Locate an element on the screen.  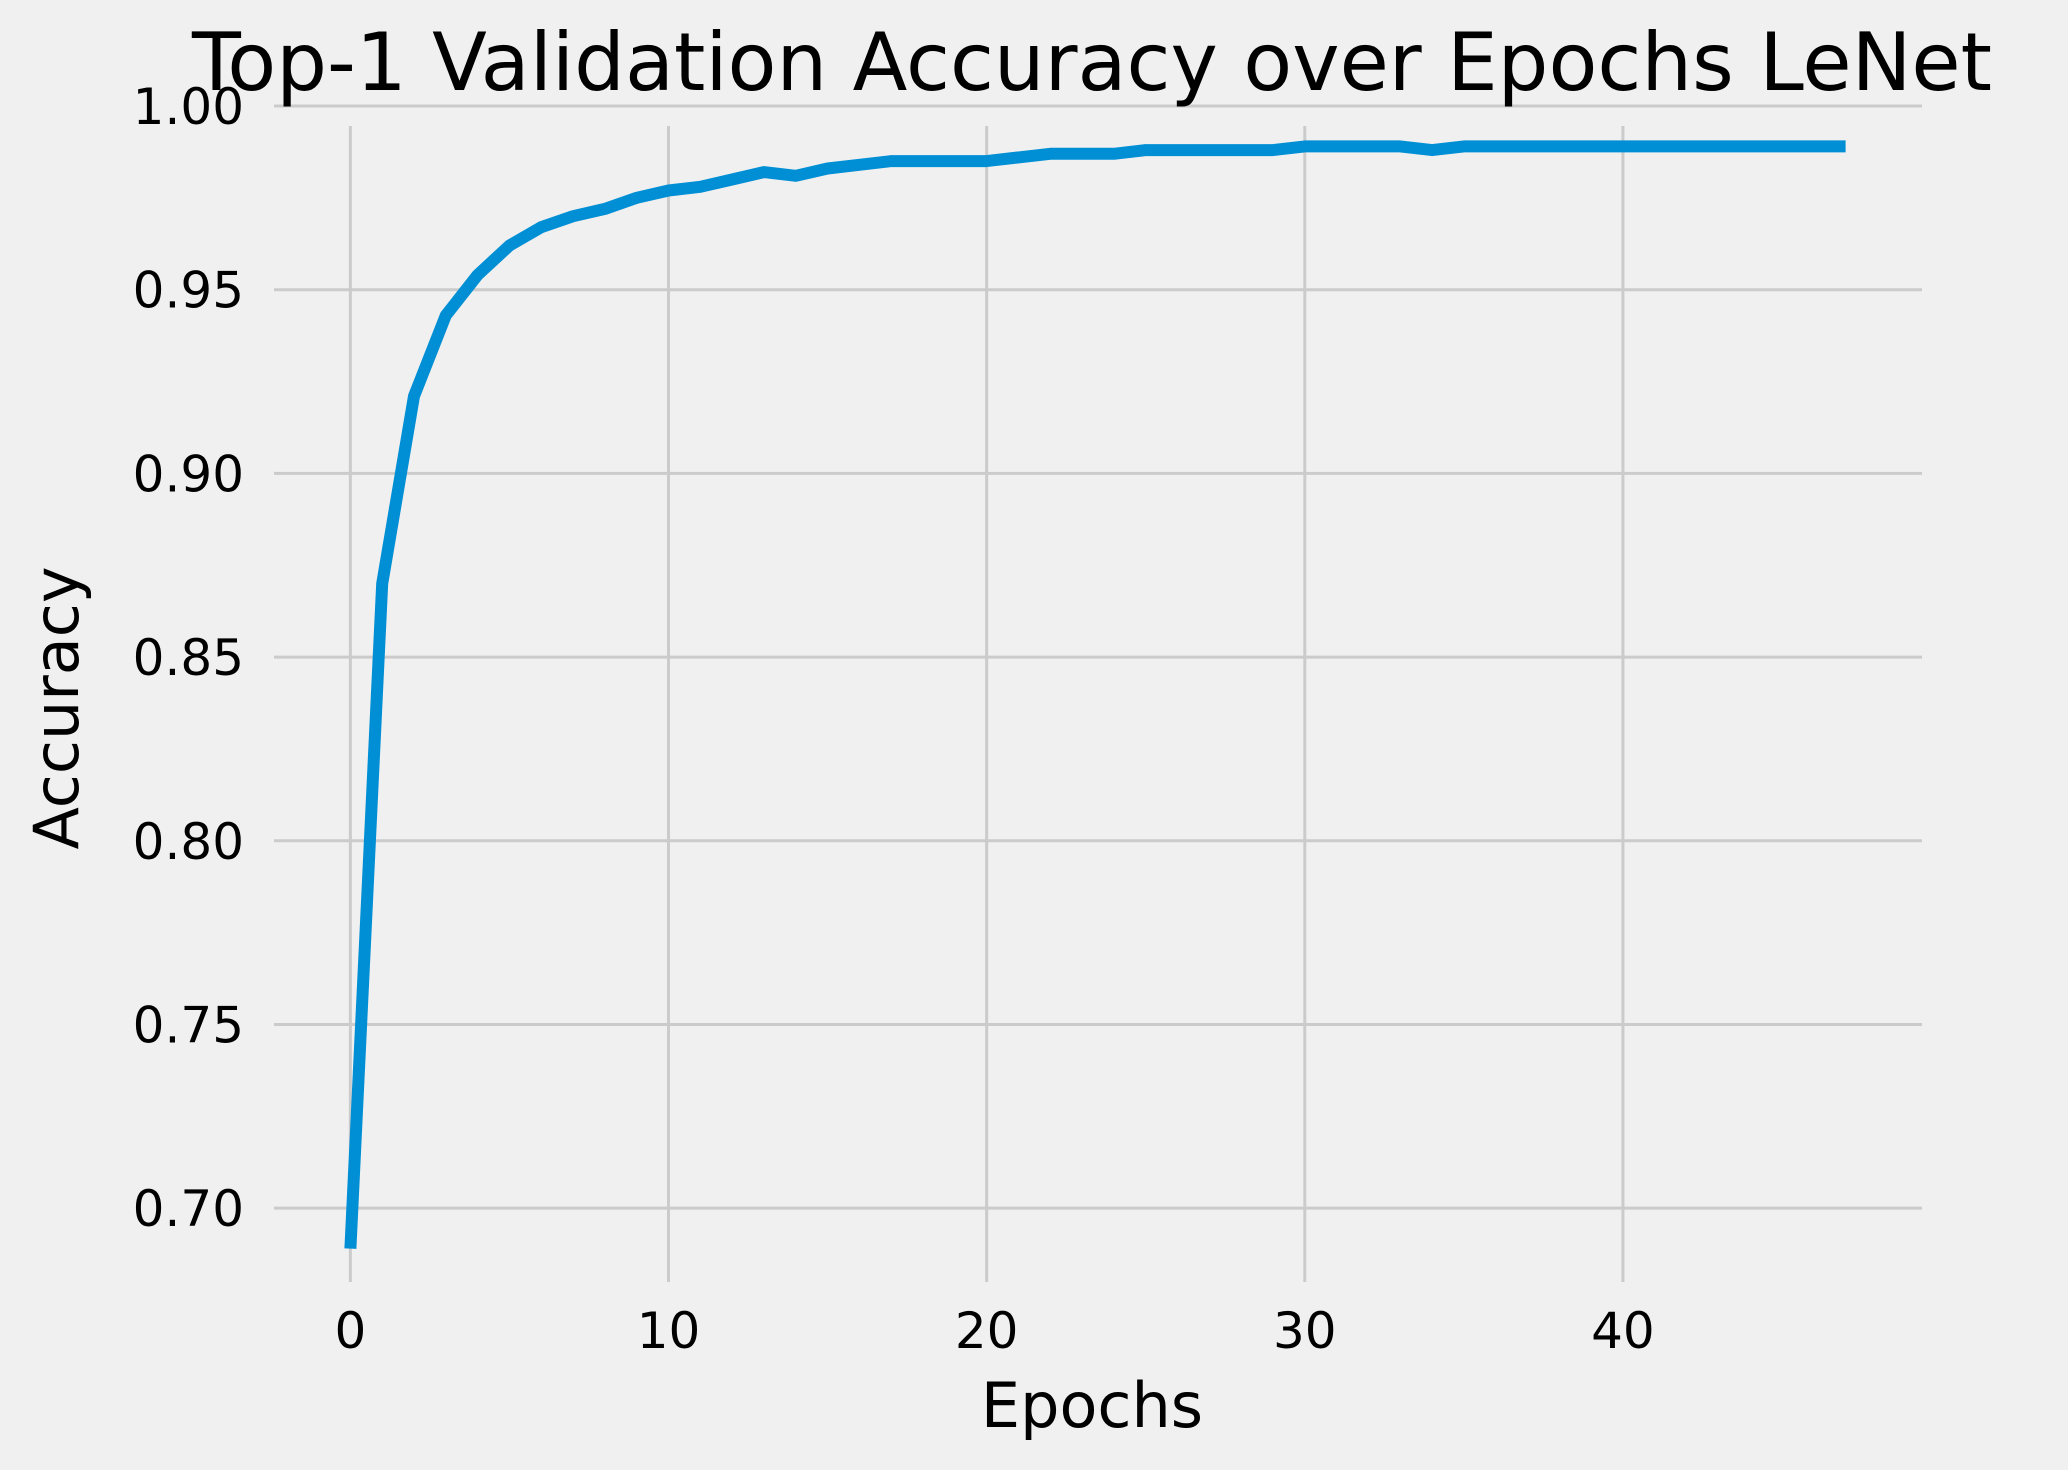
y-tick-label: 0.80 is located at coordinates (188, 842).